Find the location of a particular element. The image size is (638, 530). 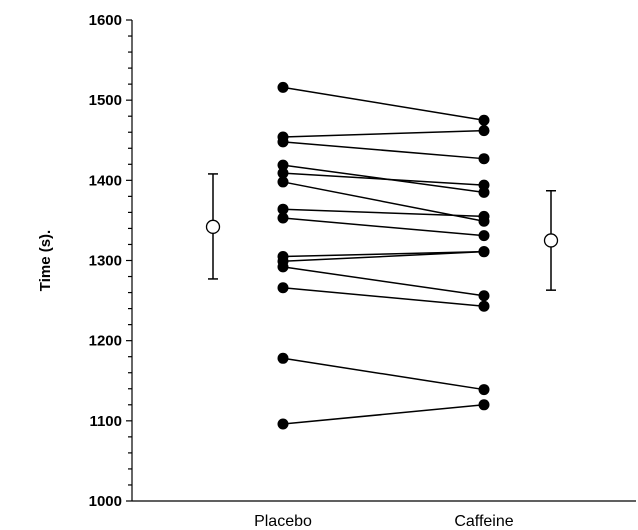

y-tick-label: 1000 is located at coordinates (105, 501).